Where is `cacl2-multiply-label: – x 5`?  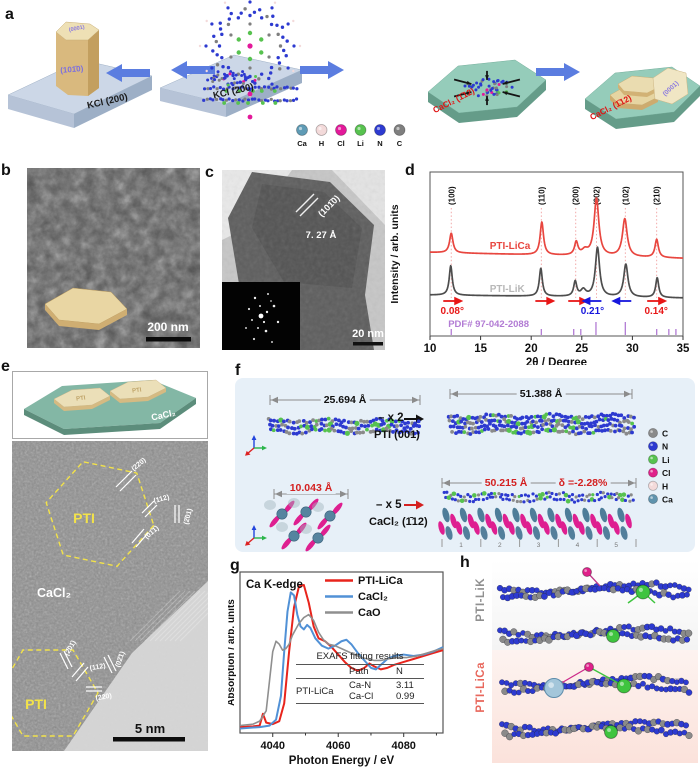
cacl2-multiply-label: – x 5 is located at coordinates (389, 505).